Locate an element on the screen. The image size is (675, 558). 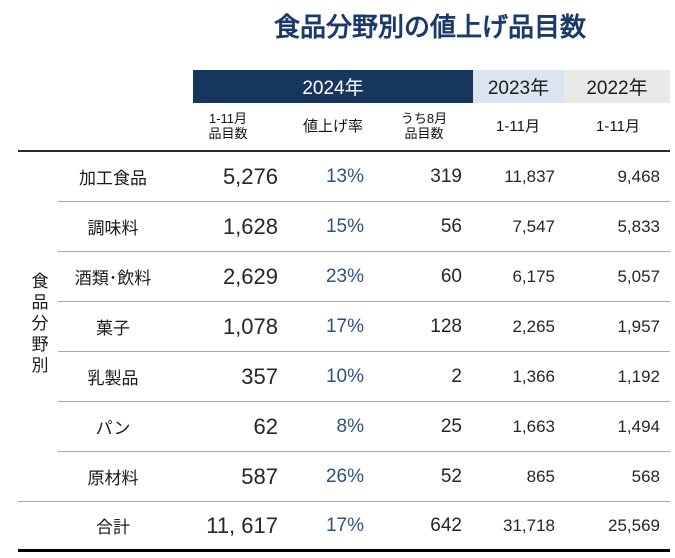
cell-category: パン is located at coordinates (113, 426).